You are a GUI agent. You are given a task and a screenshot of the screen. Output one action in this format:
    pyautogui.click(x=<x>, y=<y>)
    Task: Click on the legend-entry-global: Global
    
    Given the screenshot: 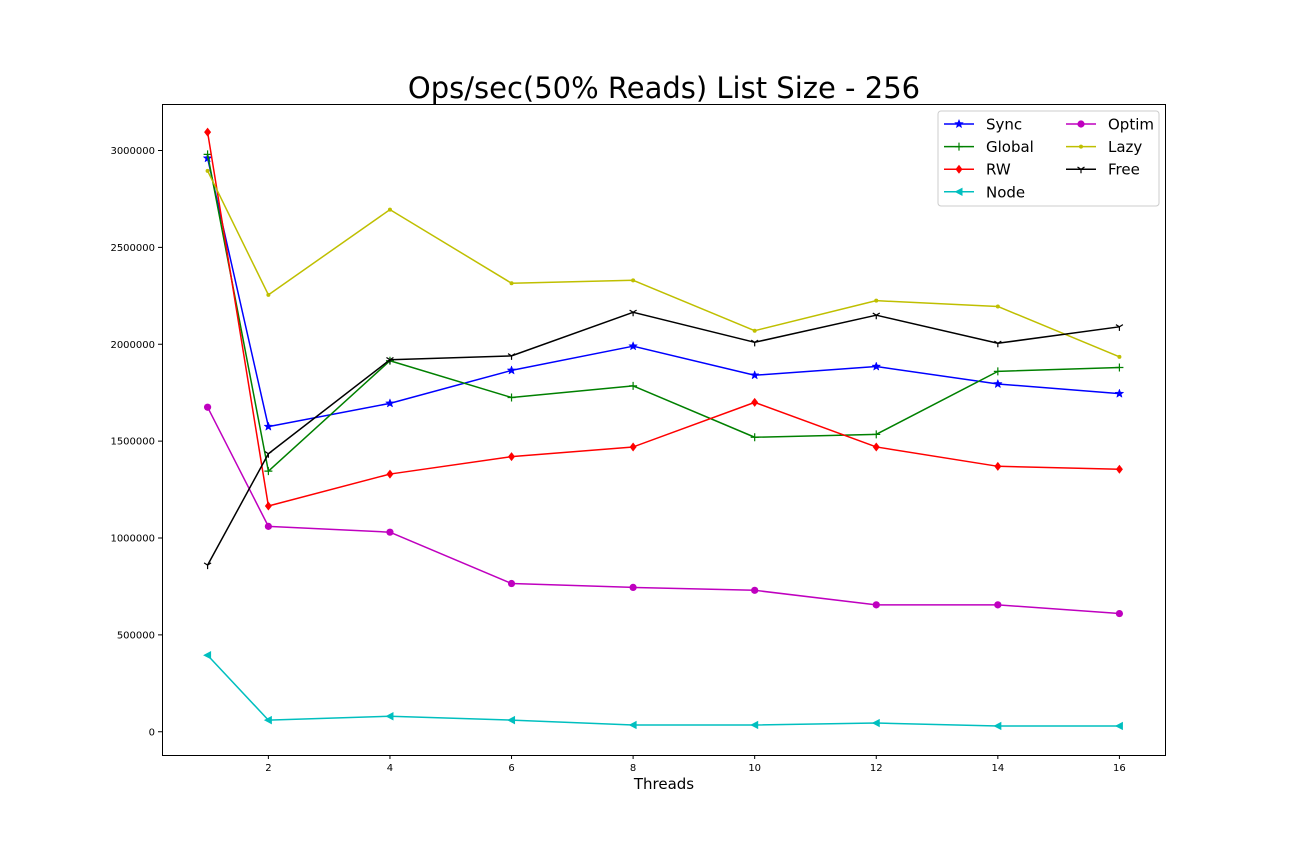 What is the action you would take?
    pyautogui.click(x=989, y=147)
    